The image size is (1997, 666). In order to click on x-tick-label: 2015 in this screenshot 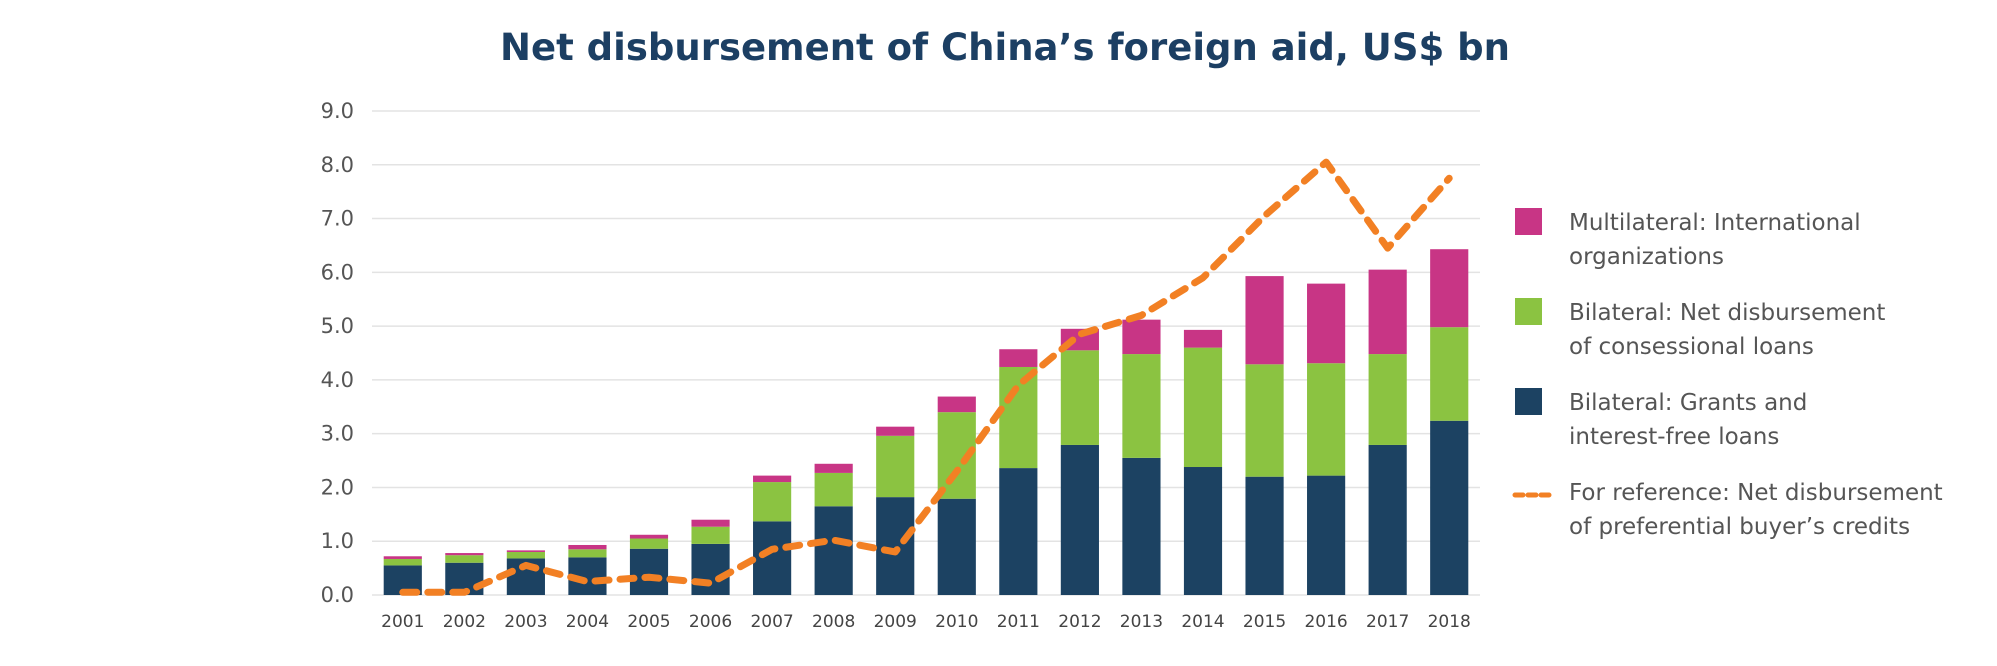, I will do `click(1264, 622)`.